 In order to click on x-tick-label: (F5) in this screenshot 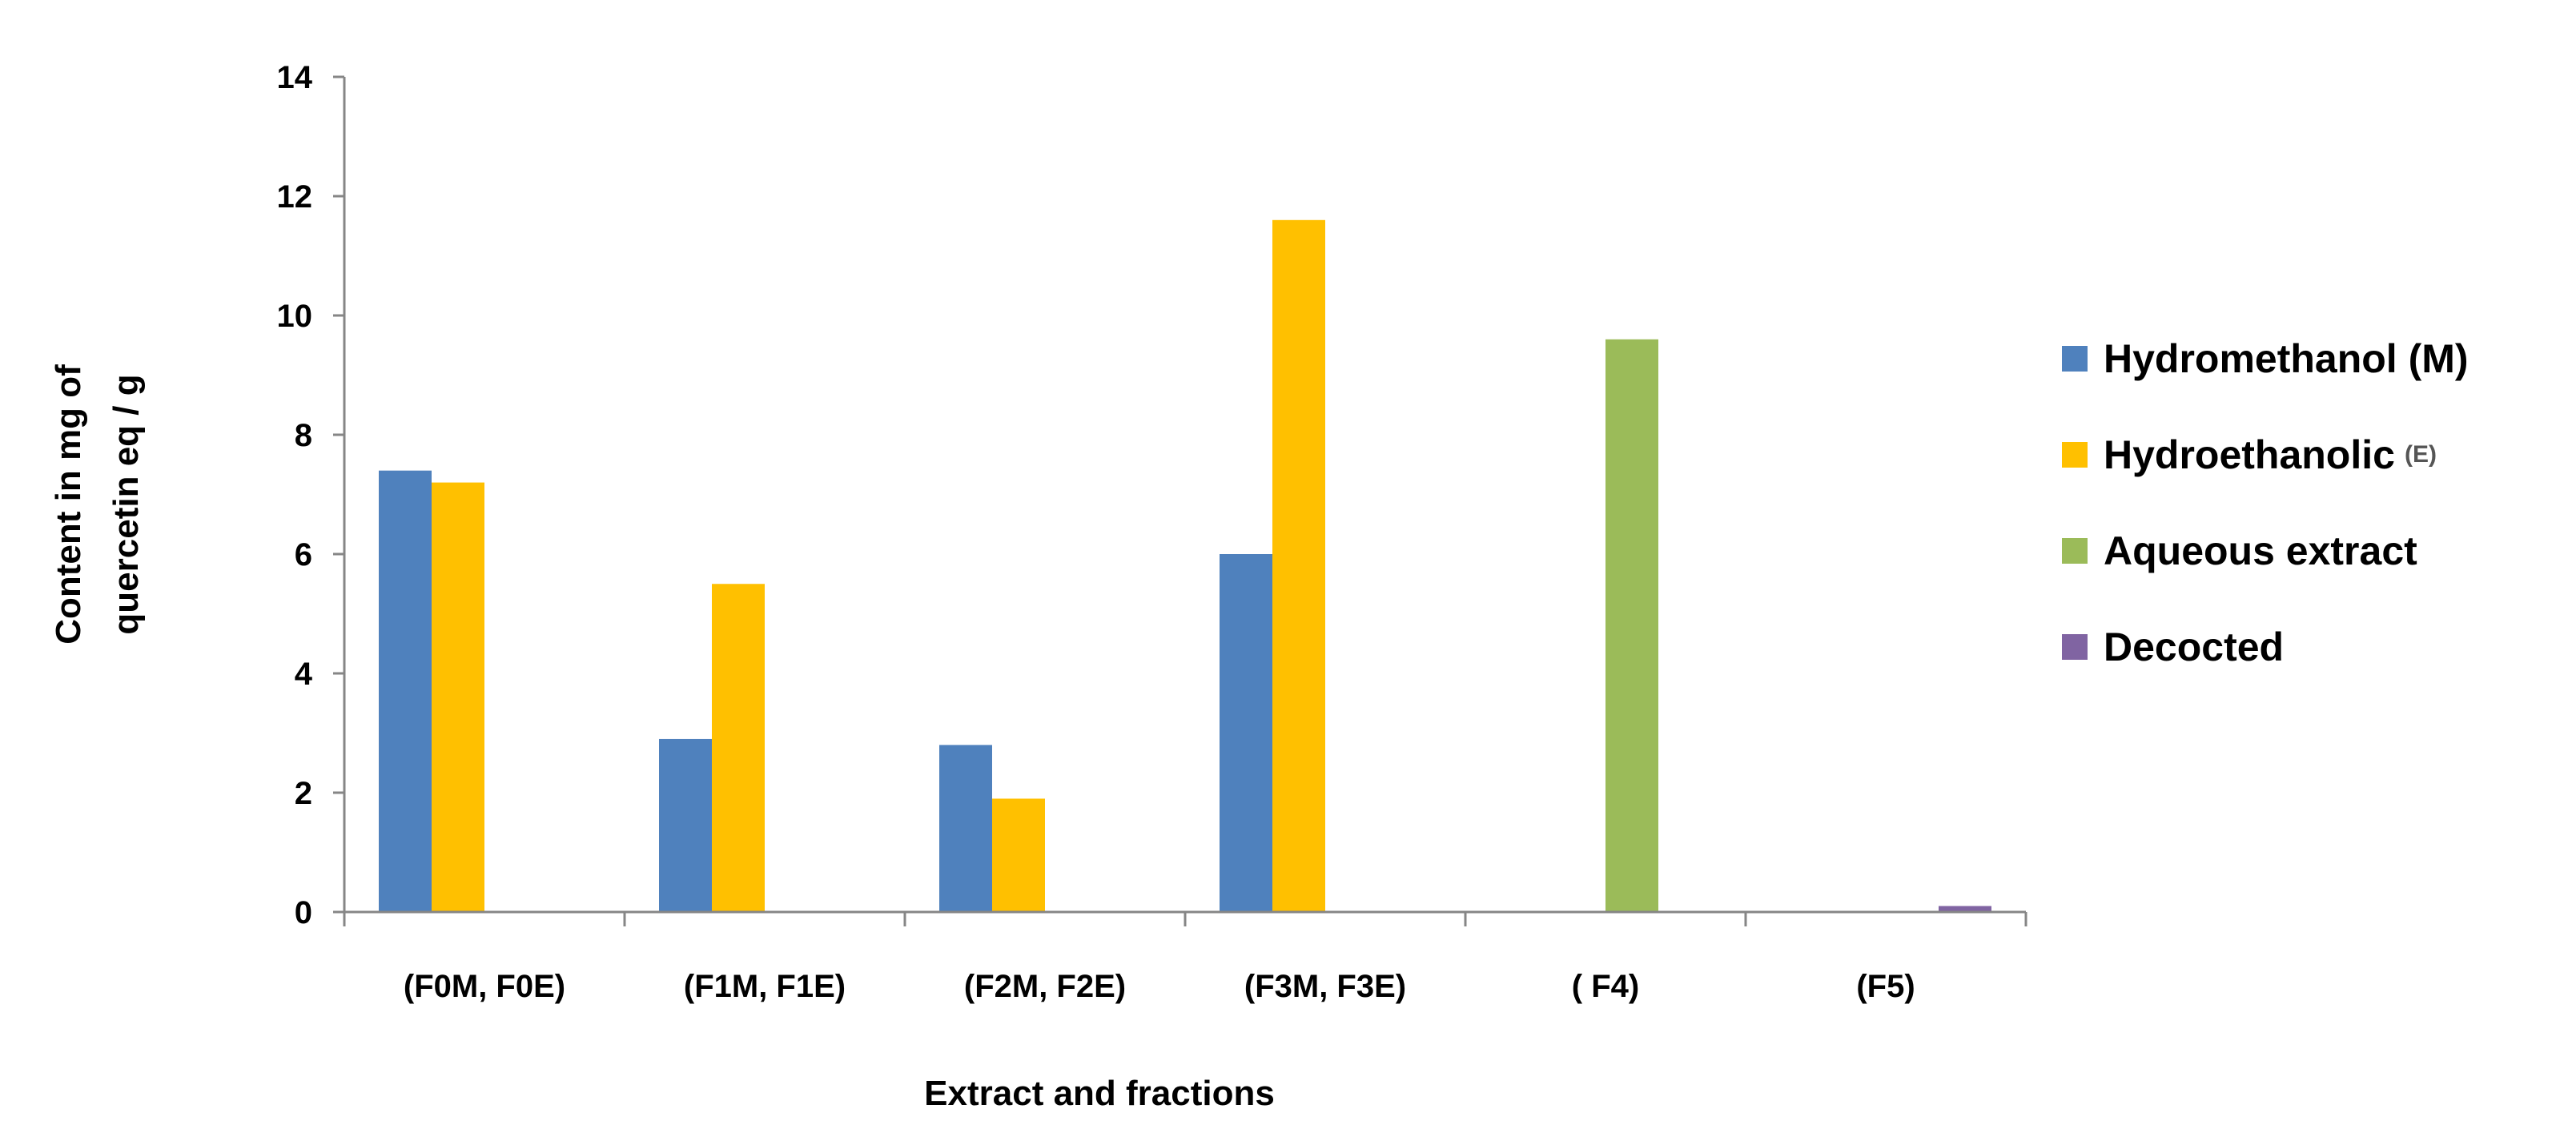, I will do `click(1885, 986)`.